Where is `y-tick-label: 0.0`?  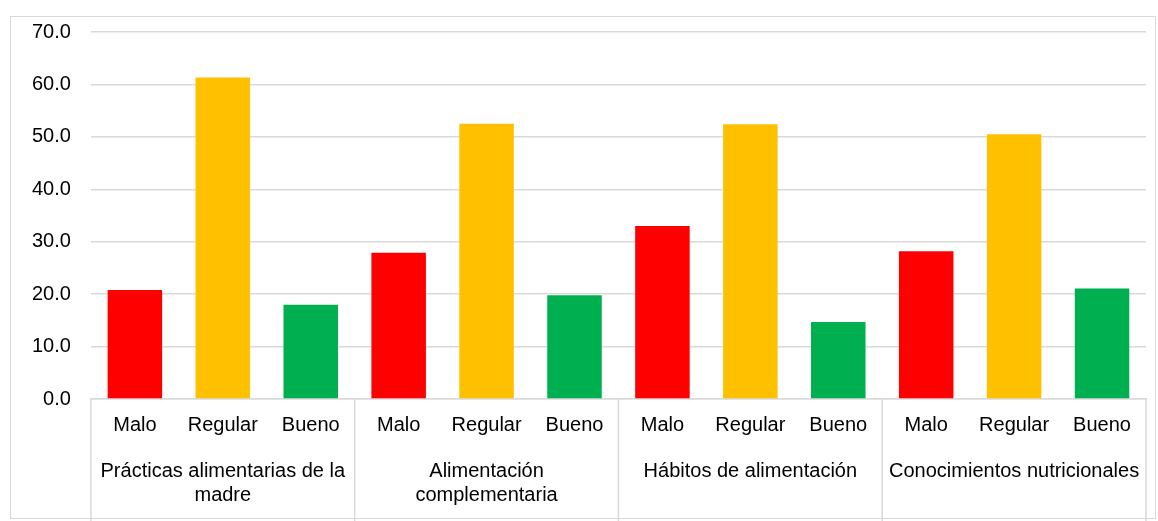 y-tick-label: 0.0 is located at coordinates (57, 397).